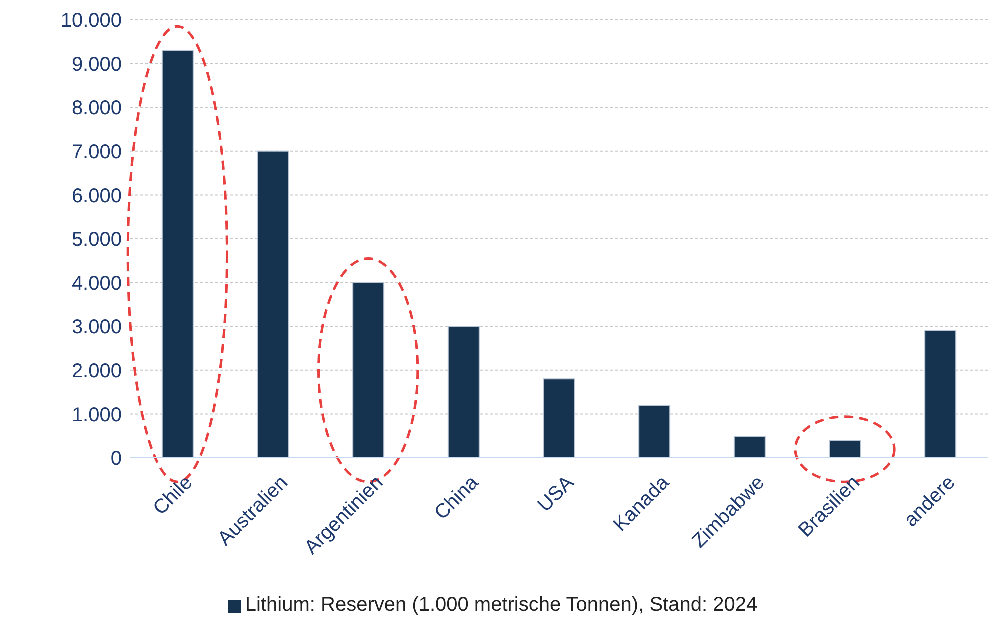 Image resolution: width=996 pixels, height=625 pixels. What do you see at coordinates (97, 327) in the screenshot?
I see `y-tick-label: 3.000` at bounding box center [97, 327].